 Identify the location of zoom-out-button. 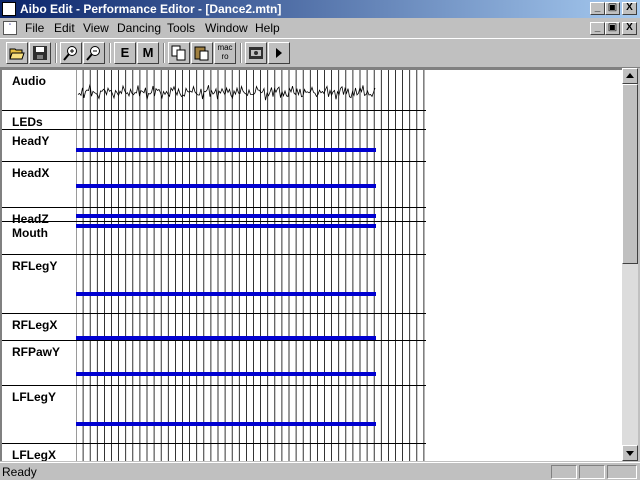
(94, 53).